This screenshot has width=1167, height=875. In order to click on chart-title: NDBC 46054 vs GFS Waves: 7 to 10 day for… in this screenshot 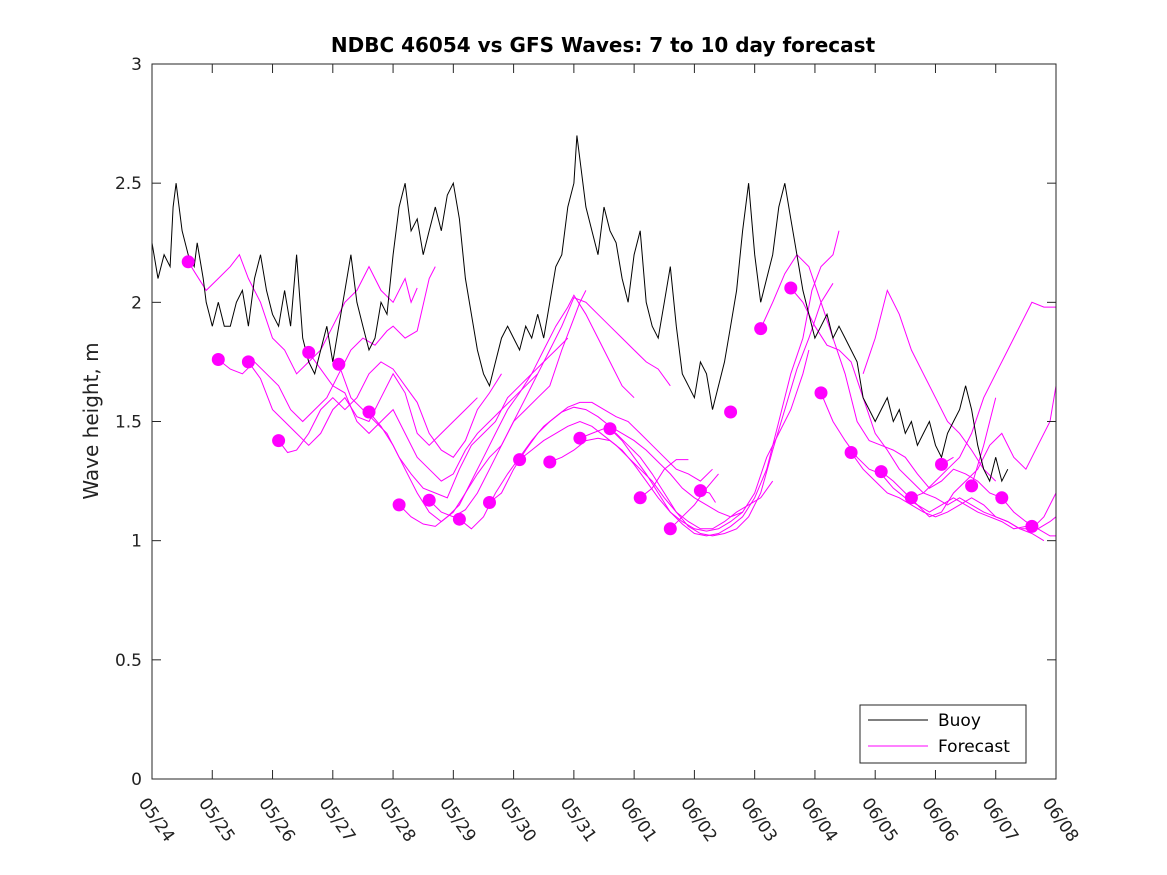, I will do `click(603, 45)`.